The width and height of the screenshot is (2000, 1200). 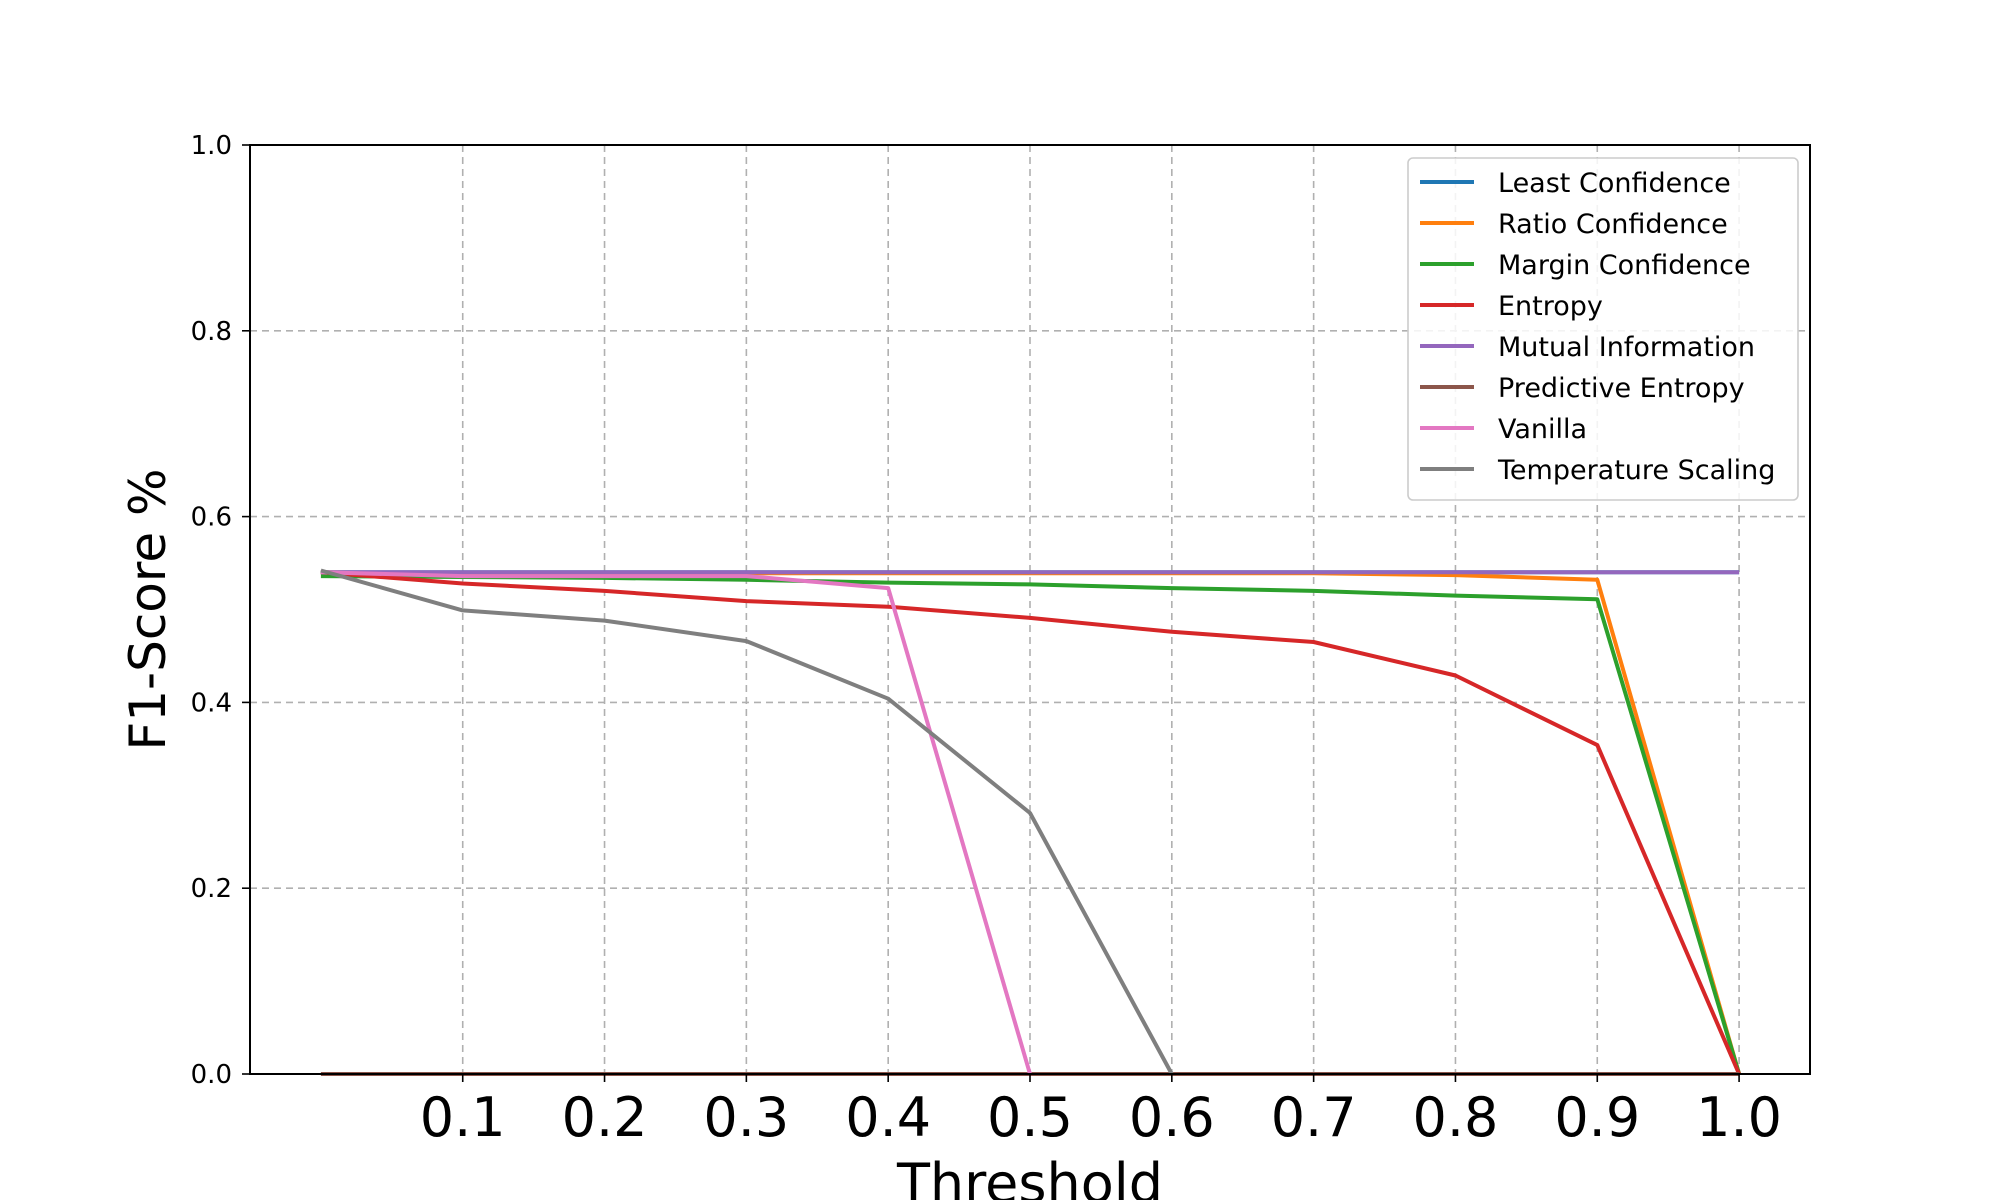 What do you see at coordinates (463, 1117) in the screenshot?
I see `x-tick-label: 0.1` at bounding box center [463, 1117].